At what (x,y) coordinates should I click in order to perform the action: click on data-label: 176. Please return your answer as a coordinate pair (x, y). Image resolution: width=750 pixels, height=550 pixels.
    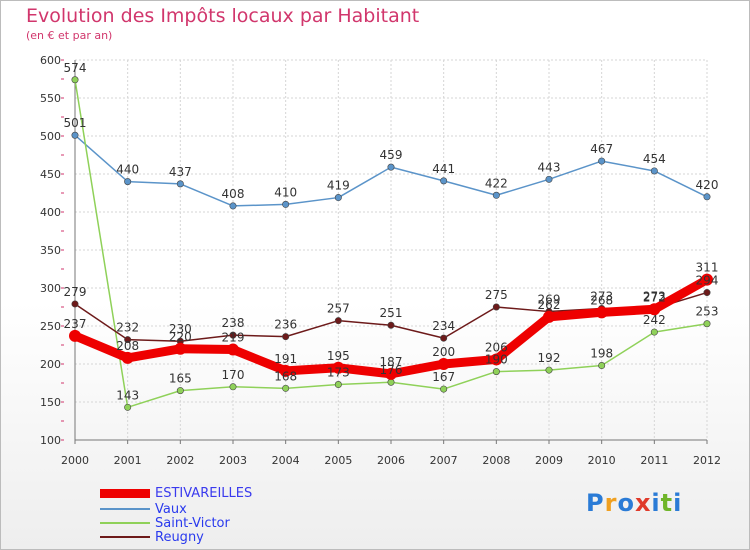
    Looking at the image, I should click on (391, 370).